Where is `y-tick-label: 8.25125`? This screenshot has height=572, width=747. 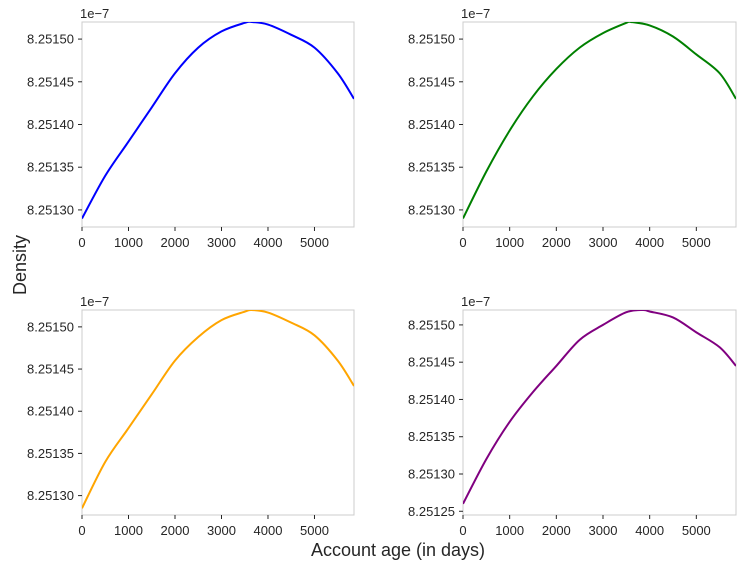
y-tick-label: 8.25125 is located at coordinates (431, 511).